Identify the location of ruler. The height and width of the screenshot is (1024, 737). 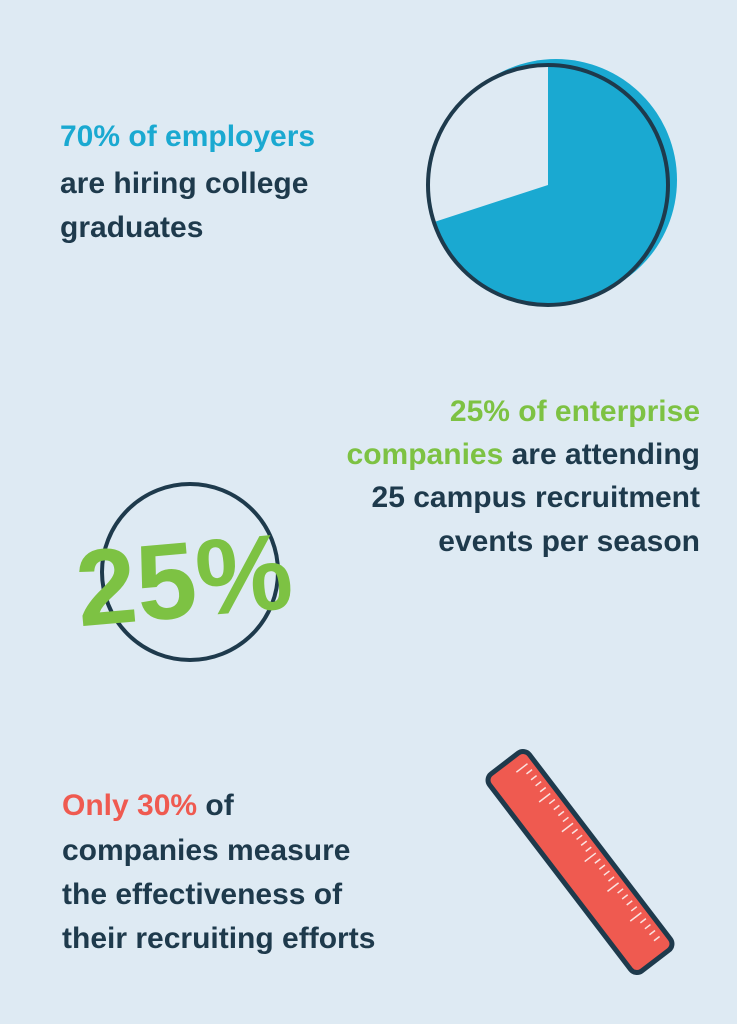
(580, 862).